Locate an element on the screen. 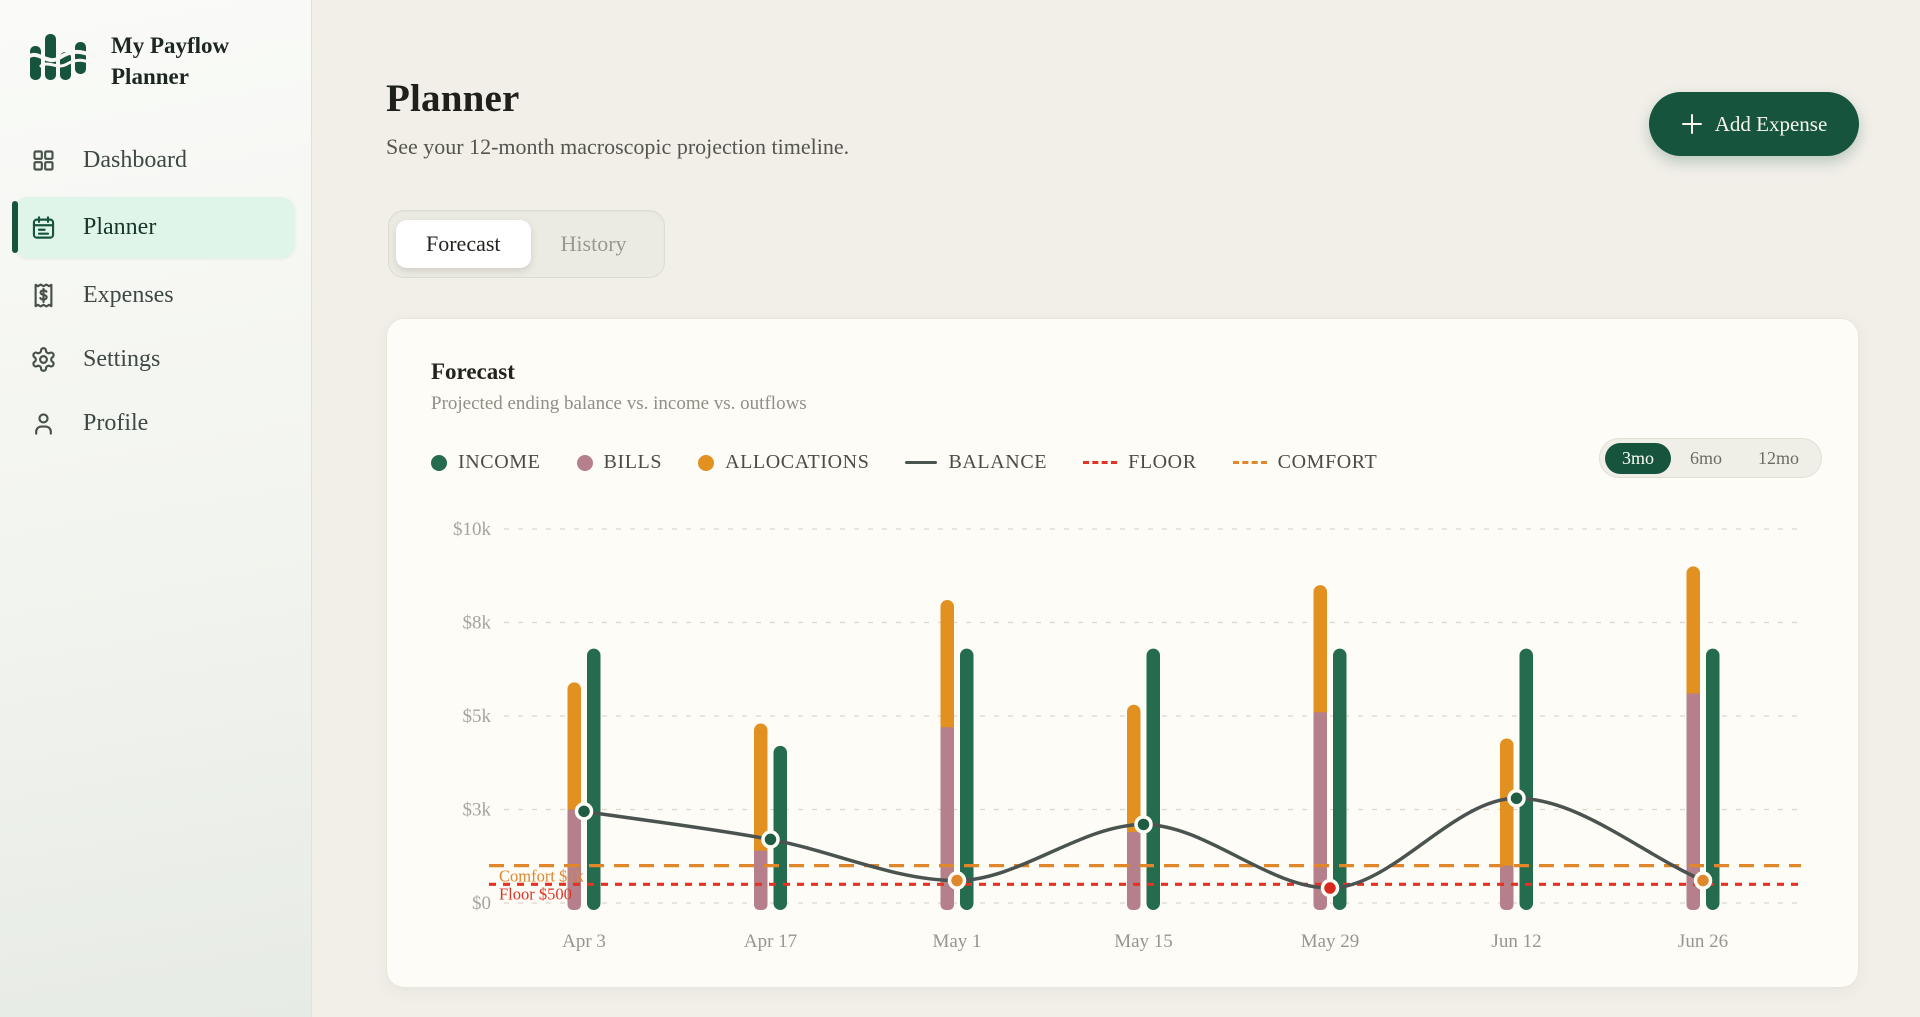 The height and width of the screenshot is (1017, 1920). tab-forecast: Forecast is located at coordinates (463, 244).